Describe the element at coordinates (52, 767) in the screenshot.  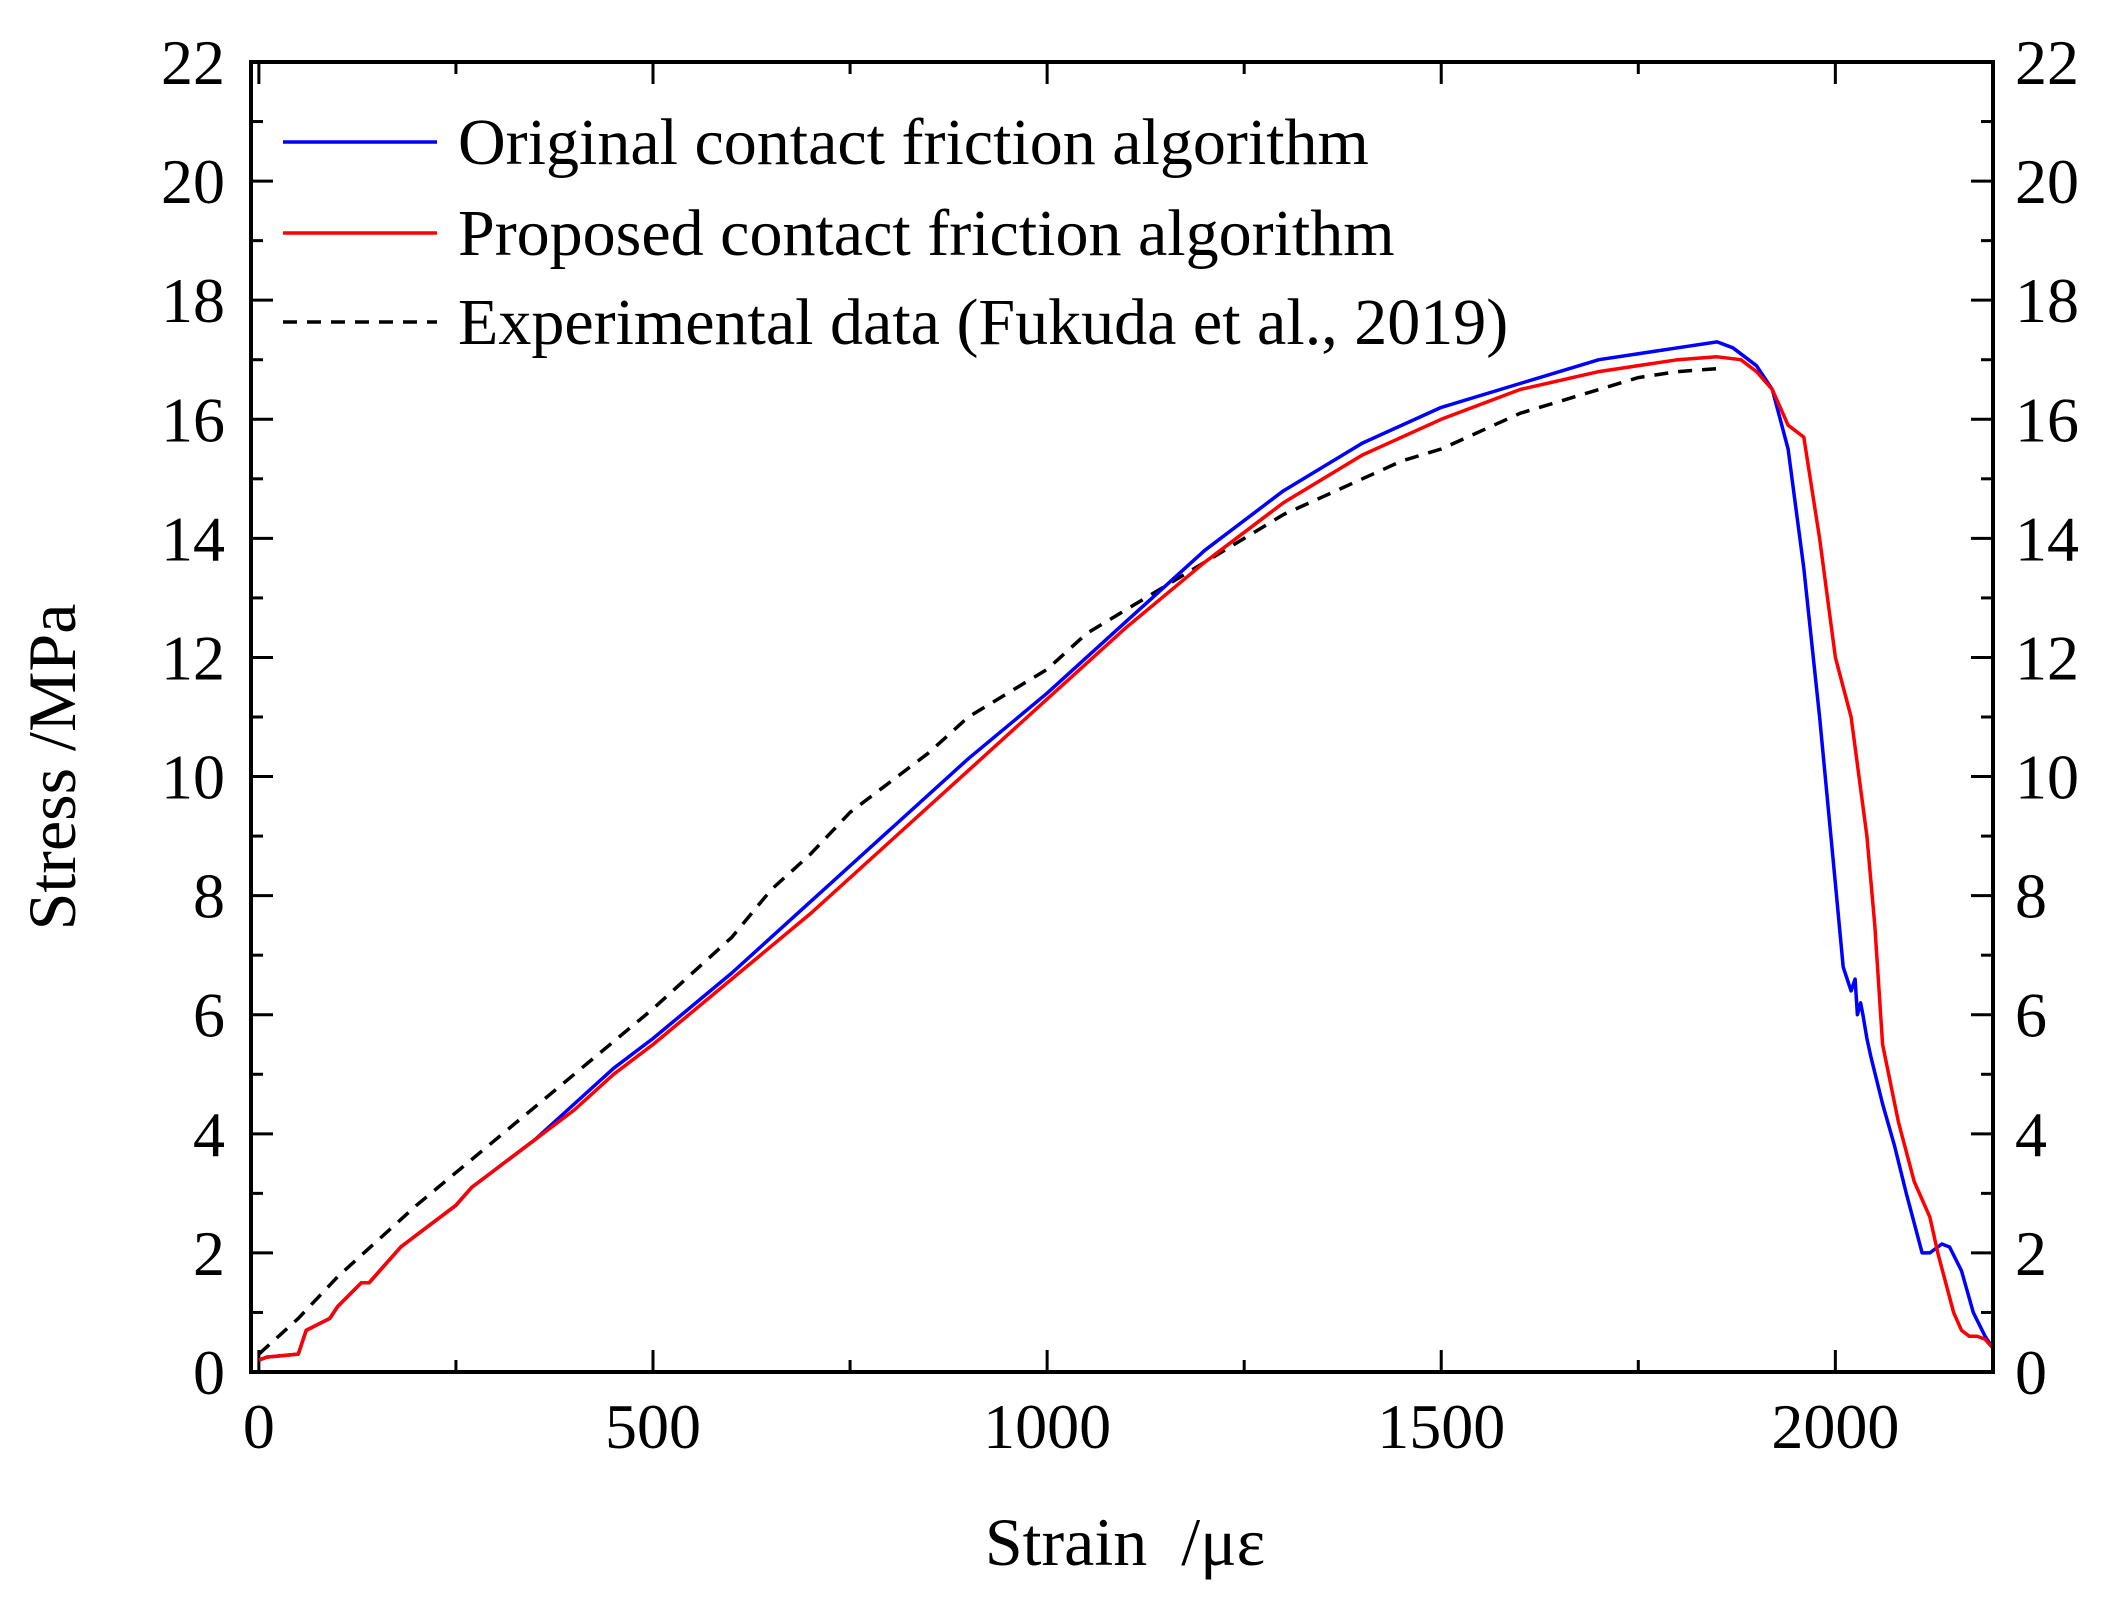
I see `y-axis-title: Stress /MPa` at that location.